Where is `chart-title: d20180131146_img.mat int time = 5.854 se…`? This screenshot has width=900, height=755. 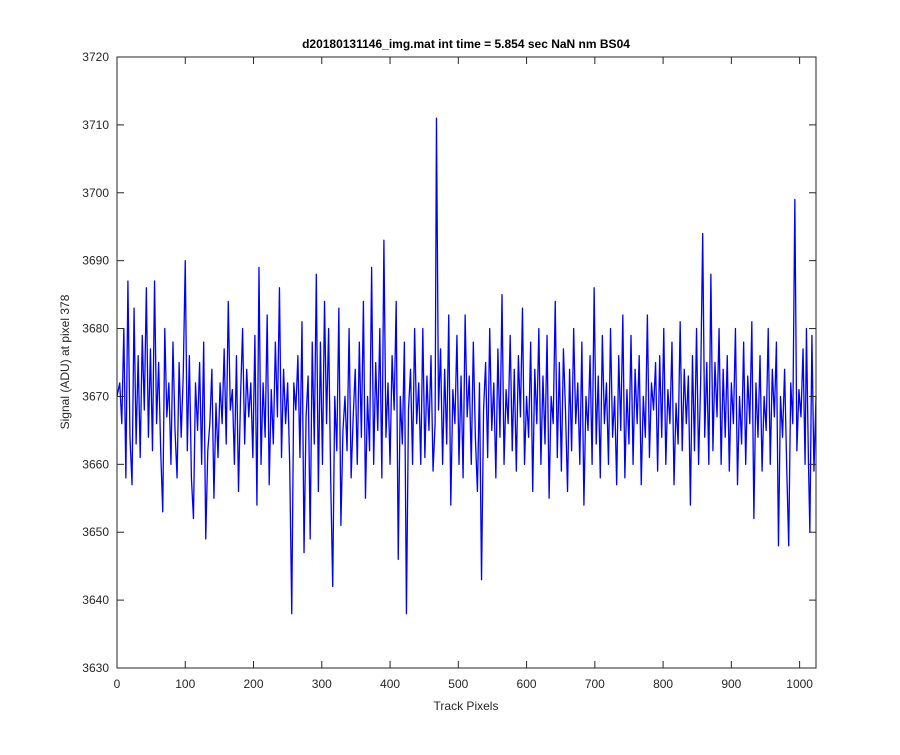
chart-title: d20180131146_img.mat int time = 5.854 se… is located at coordinates (466, 44).